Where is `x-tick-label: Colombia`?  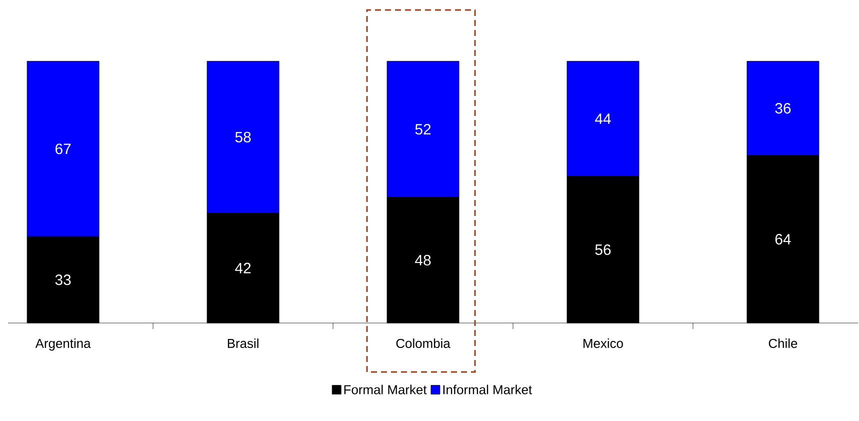 x-tick-label: Colombia is located at coordinates (423, 343).